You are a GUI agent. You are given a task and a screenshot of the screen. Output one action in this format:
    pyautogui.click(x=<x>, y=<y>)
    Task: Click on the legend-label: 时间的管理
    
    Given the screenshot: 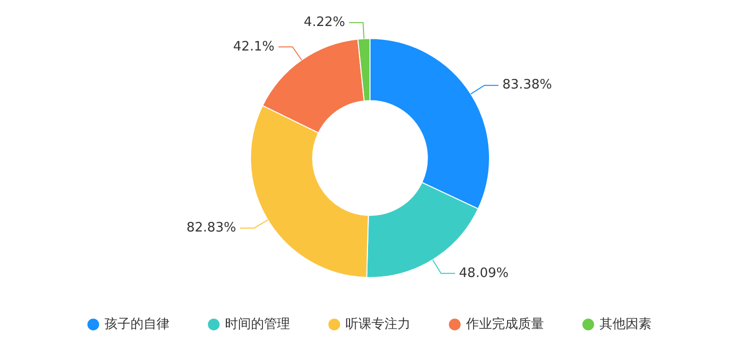 What is the action you would take?
    pyautogui.click(x=257, y=324)
    